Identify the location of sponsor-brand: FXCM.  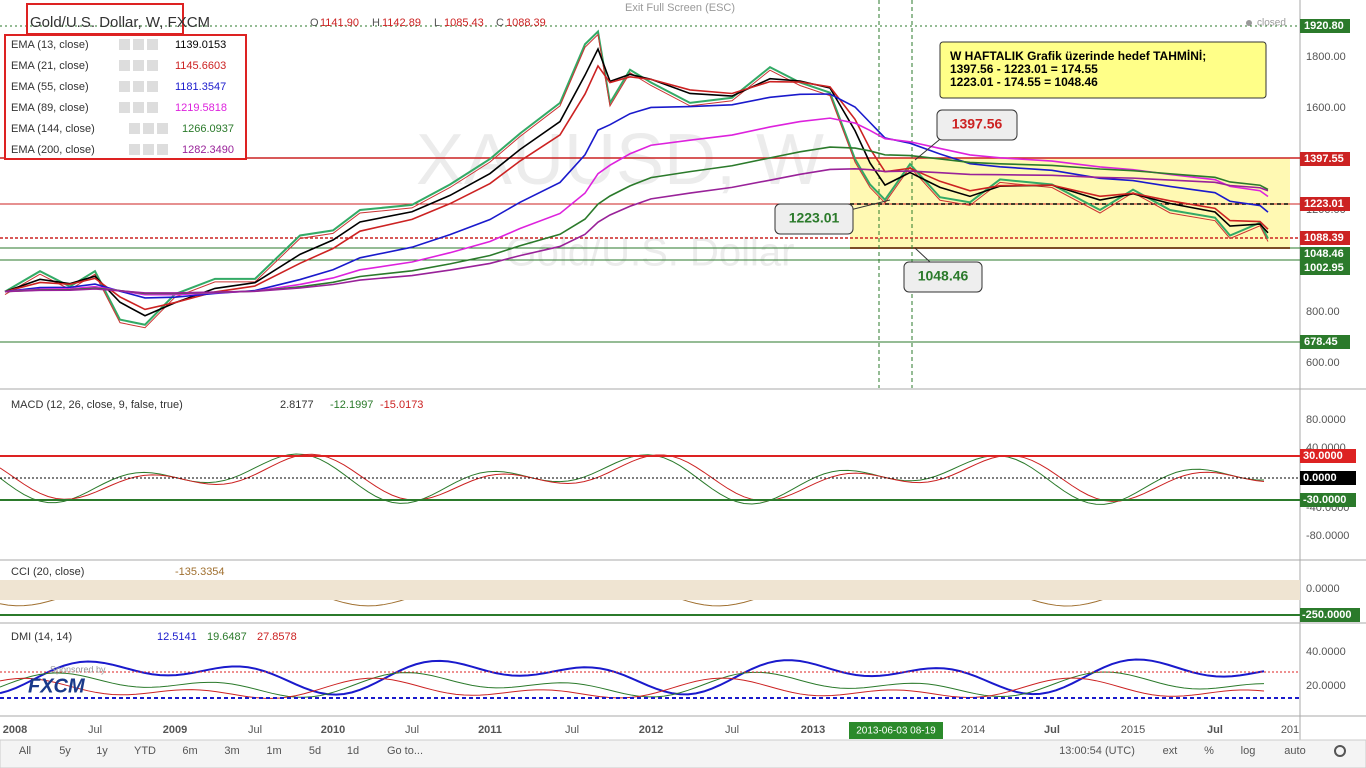
(57, 686).